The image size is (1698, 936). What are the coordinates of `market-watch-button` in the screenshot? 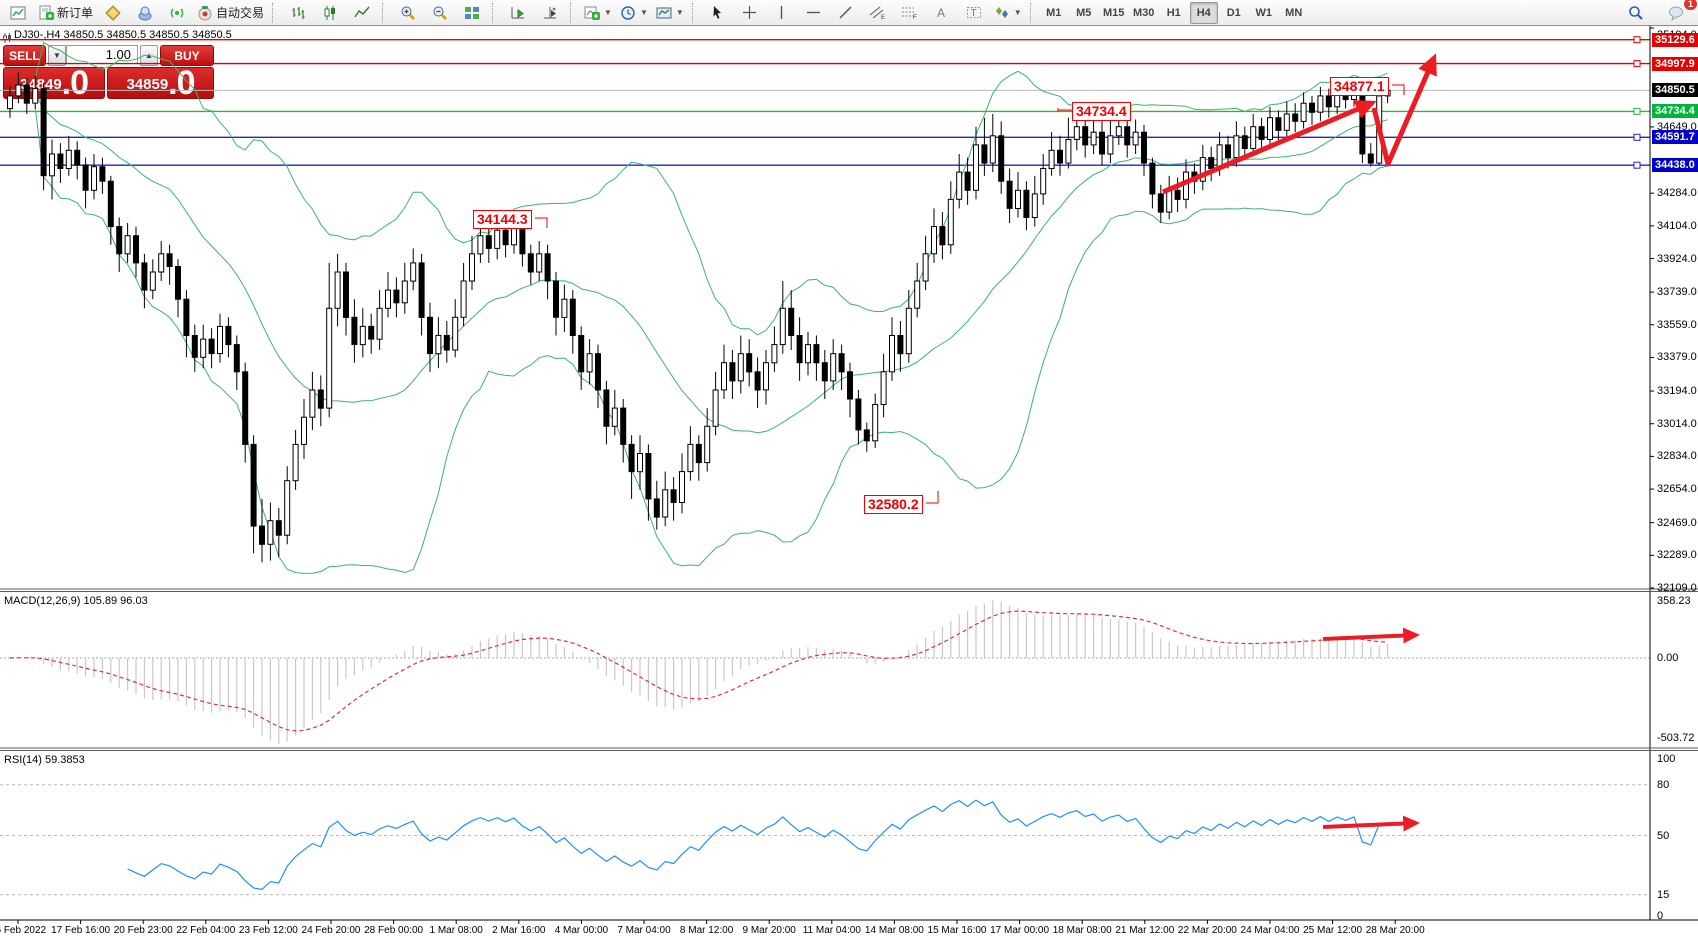 It's located at (145, 13).